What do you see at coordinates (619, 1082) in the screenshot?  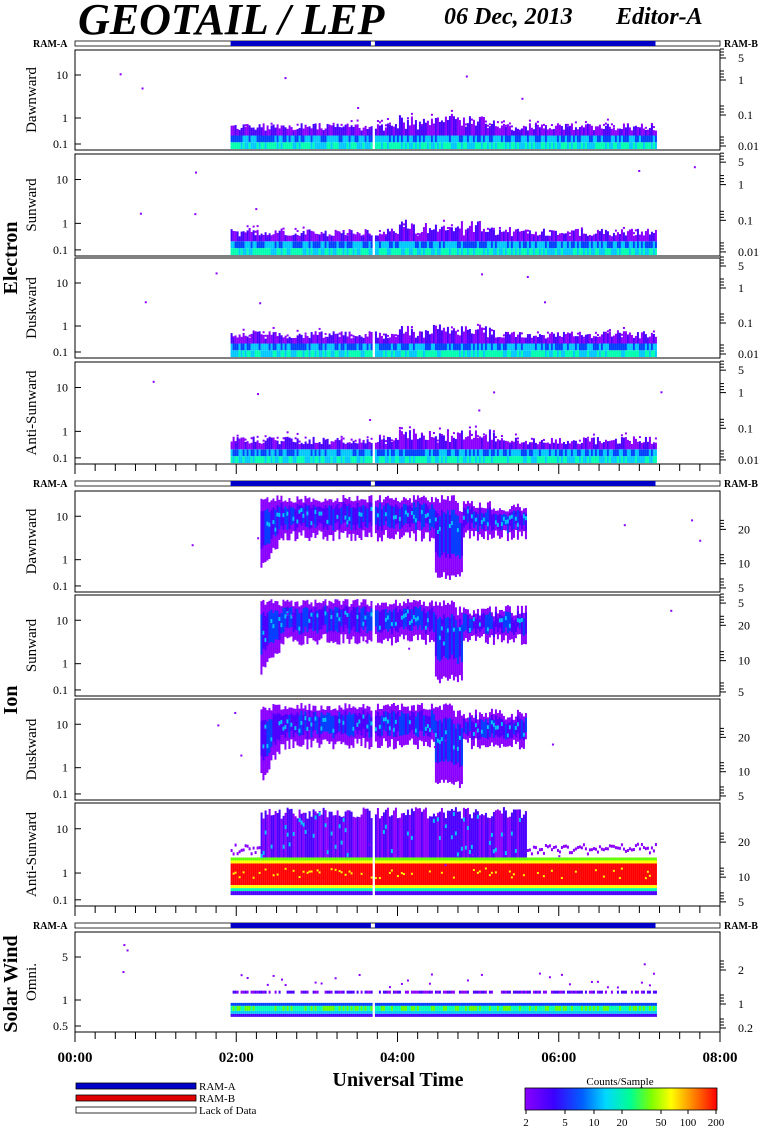 I see `colorbar-title: Counts/Sample` at bounding box center [619, 1082].